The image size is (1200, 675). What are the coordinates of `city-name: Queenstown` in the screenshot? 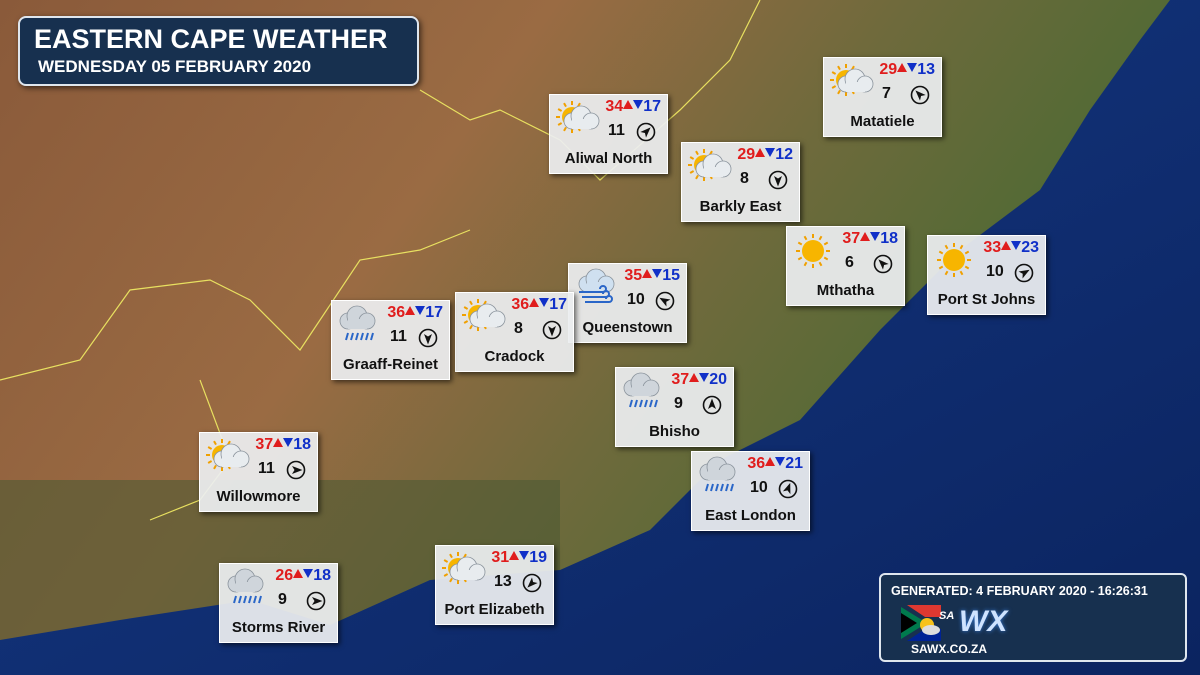 It's located at (627, 327).